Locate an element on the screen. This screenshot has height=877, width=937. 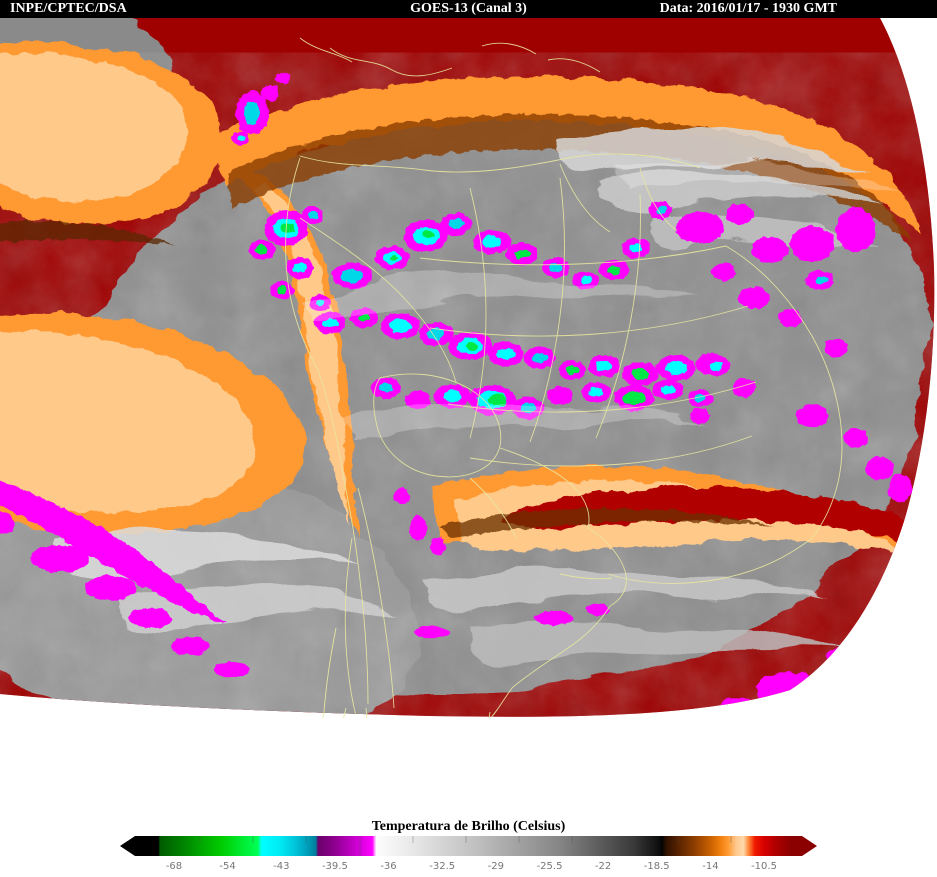
institute-label: INPE/CPTEC/DSA is located at coordinates (68, 8).